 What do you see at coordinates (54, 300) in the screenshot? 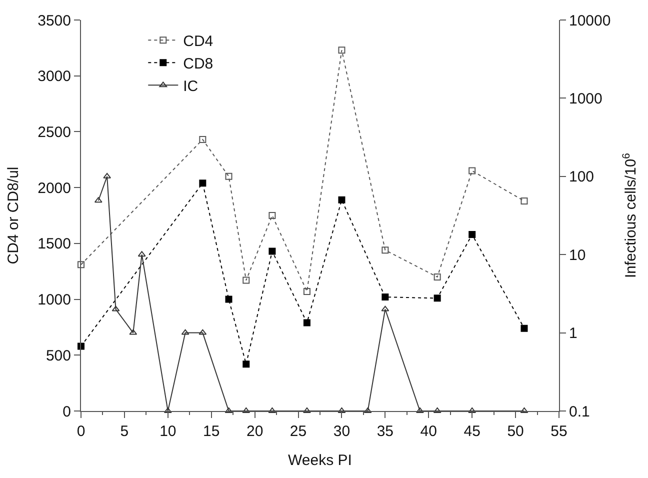
I see `y-tick-label: 1000` at bounding box center [54, 300].